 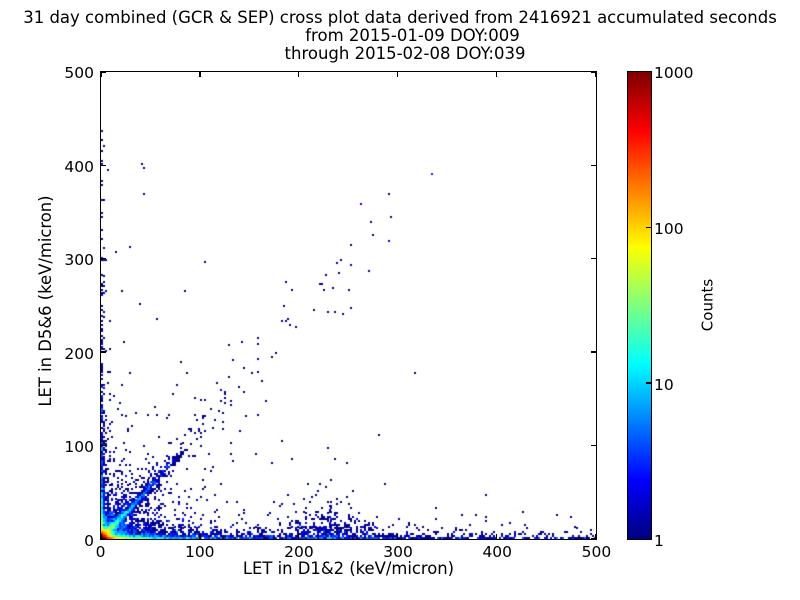 I want to click on x-tick-label: 500, so click(x=596, y=552).